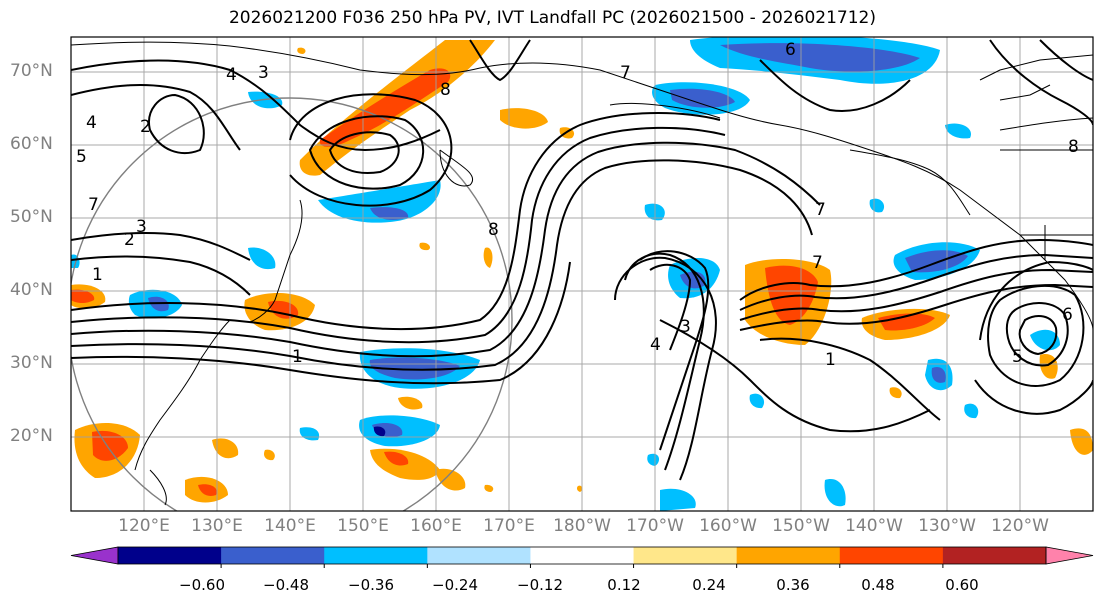 The height and width of the screenshot is (604, 1105). Describe the element at coordinates (31, 71) in the screenshot. I see `lat-label: 70°N` at that location.